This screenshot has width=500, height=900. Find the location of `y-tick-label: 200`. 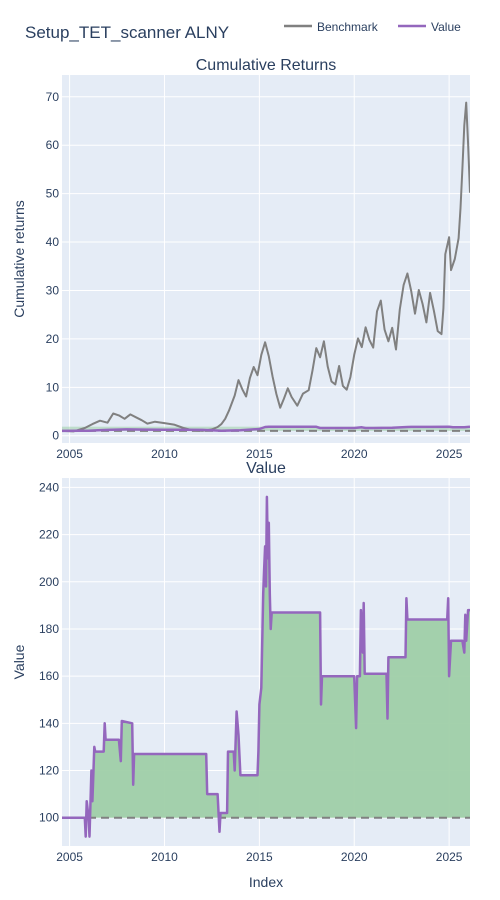

y-tick-label: 200 is located at coordinates (49, 582).